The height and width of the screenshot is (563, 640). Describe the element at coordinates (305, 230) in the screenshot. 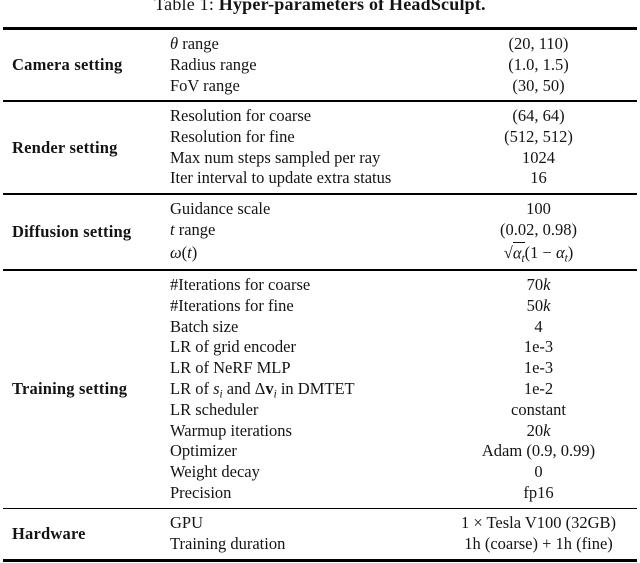

I see `param-label: t range` at that location.